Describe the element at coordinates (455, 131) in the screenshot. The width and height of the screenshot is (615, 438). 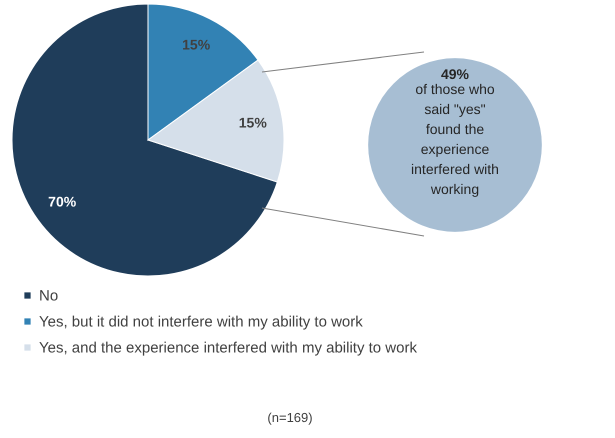
I see `text: 49% of those who said "yes" found the experience interfered with working` at that location.